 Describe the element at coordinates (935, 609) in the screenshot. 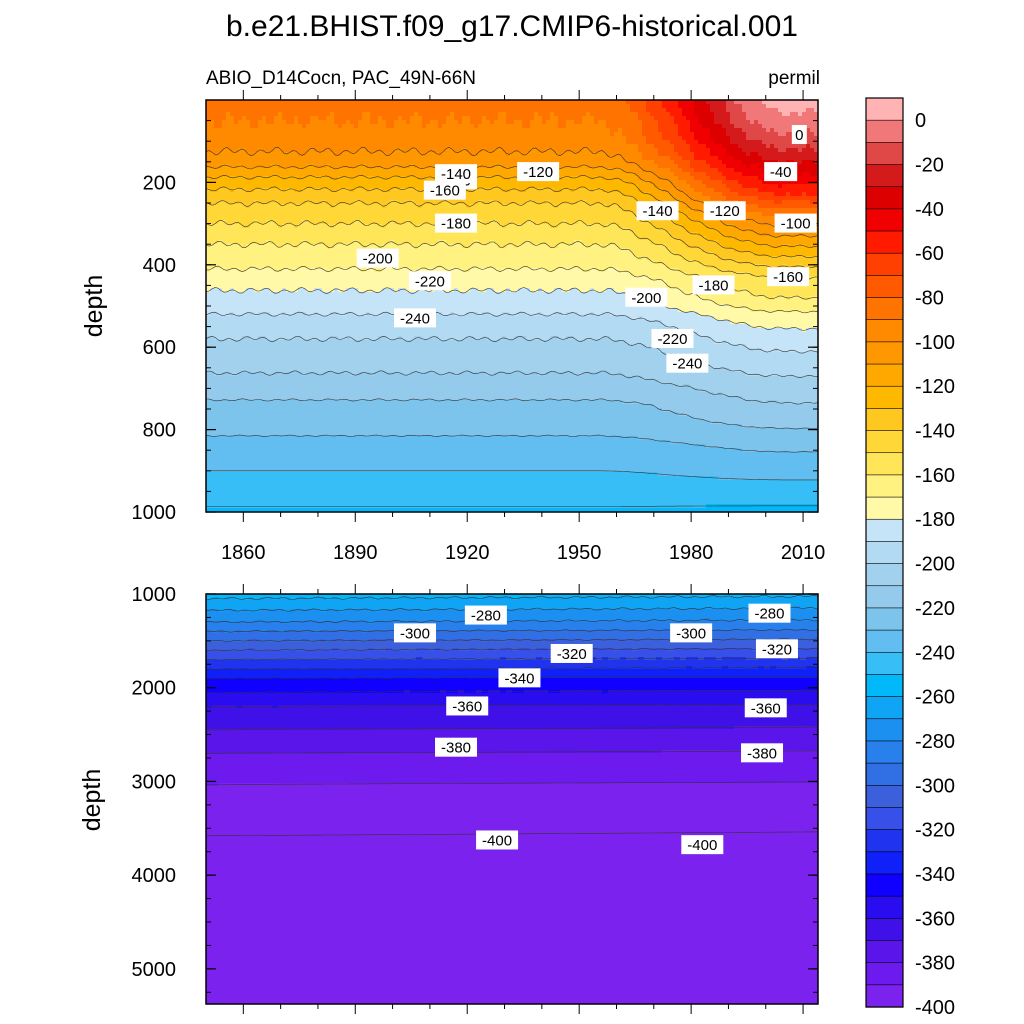

I see `colorbar-tick-label: -220` at that location.